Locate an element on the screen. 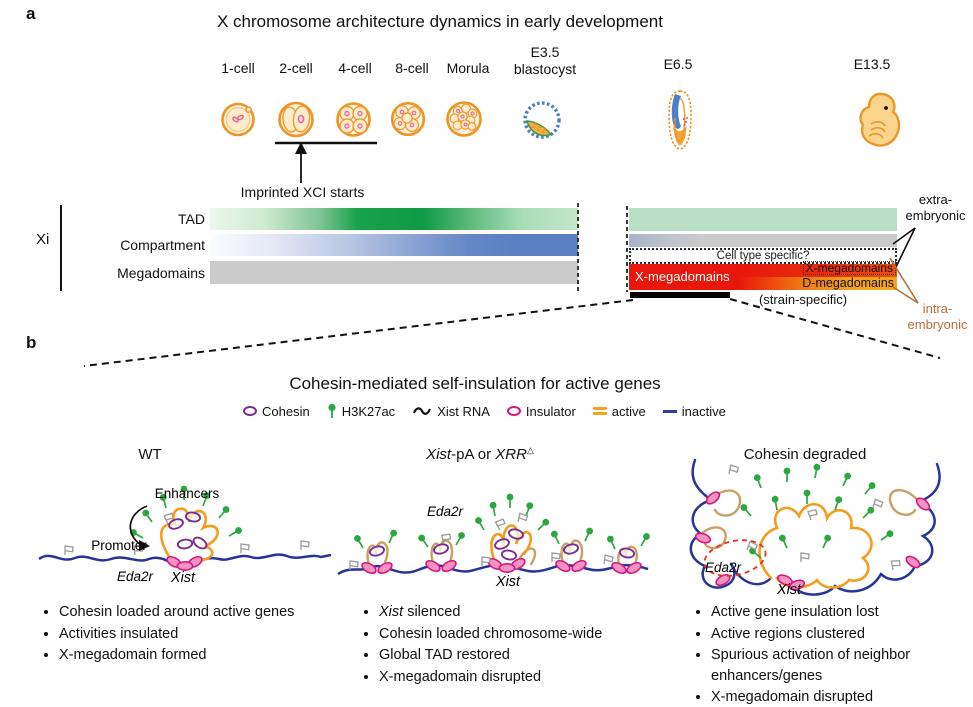  tad-bar-early is located at coordinates (394, 219).